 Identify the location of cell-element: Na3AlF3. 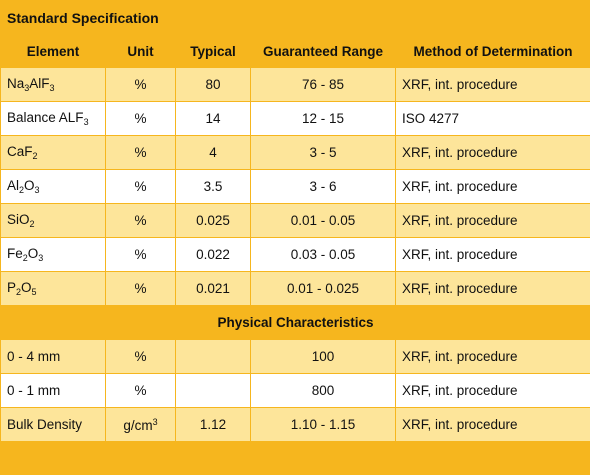
(53, 84).